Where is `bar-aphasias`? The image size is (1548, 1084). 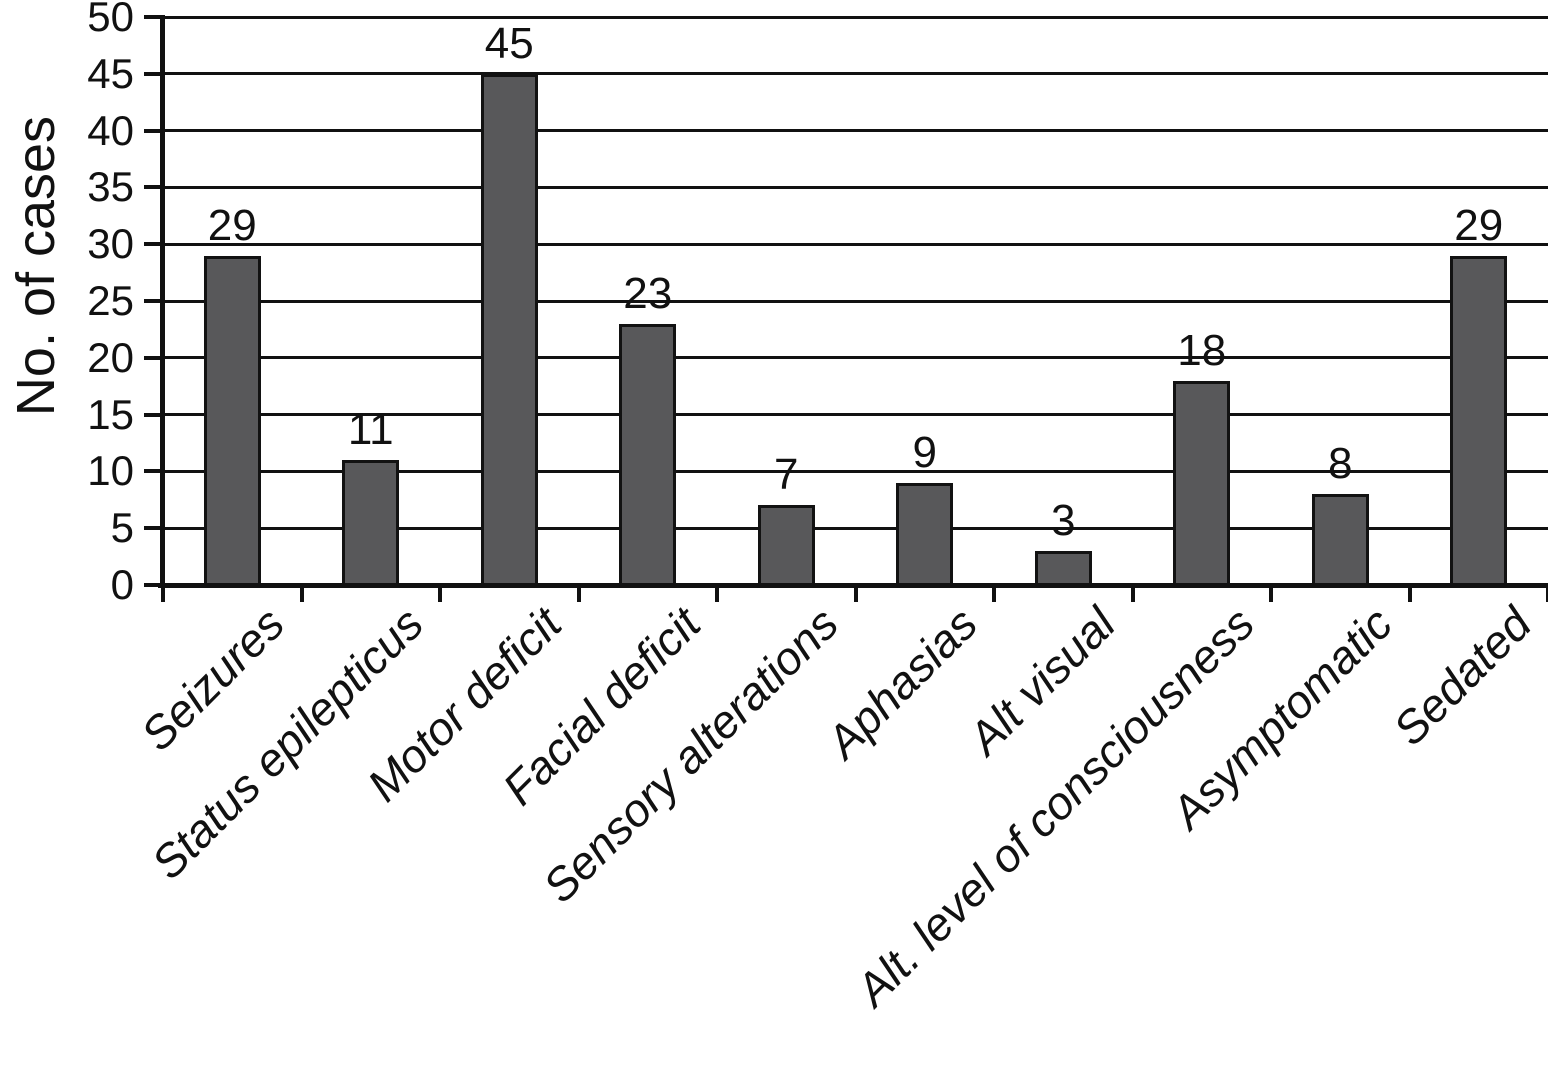
bar-aphasias is located at coordinates (925, 533).